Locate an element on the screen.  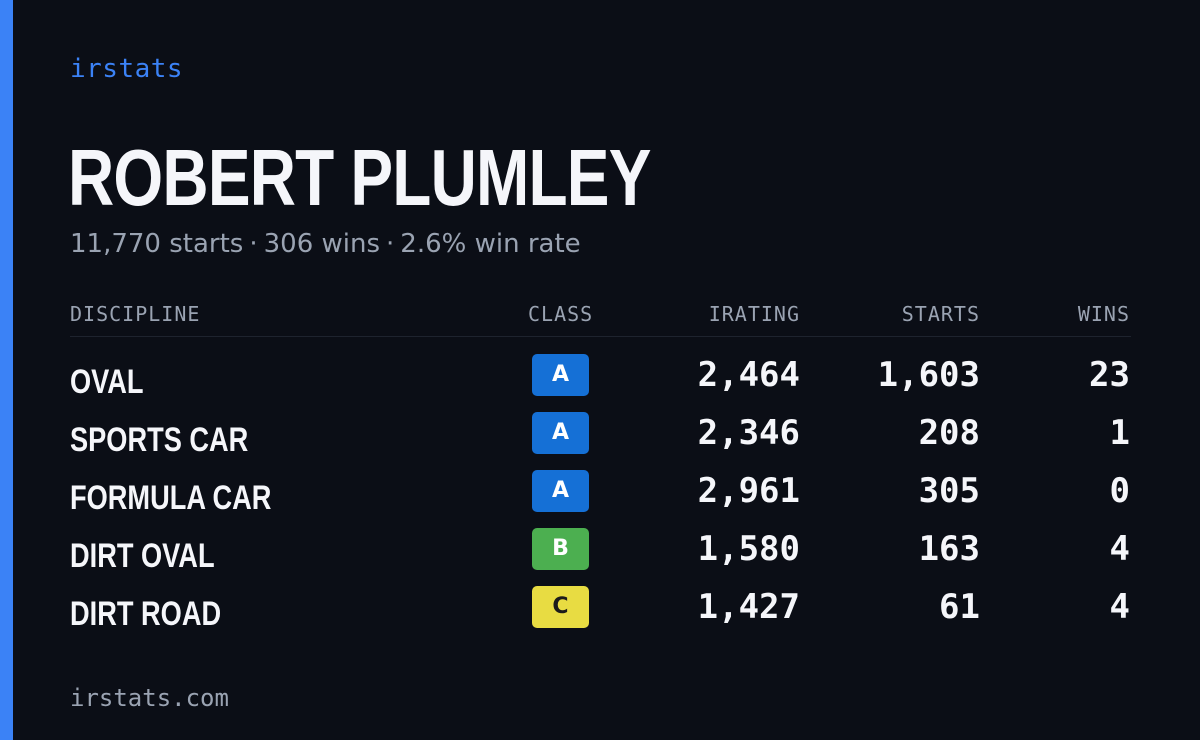
irating-value: 2,464 is located at coordinates (748, 375).